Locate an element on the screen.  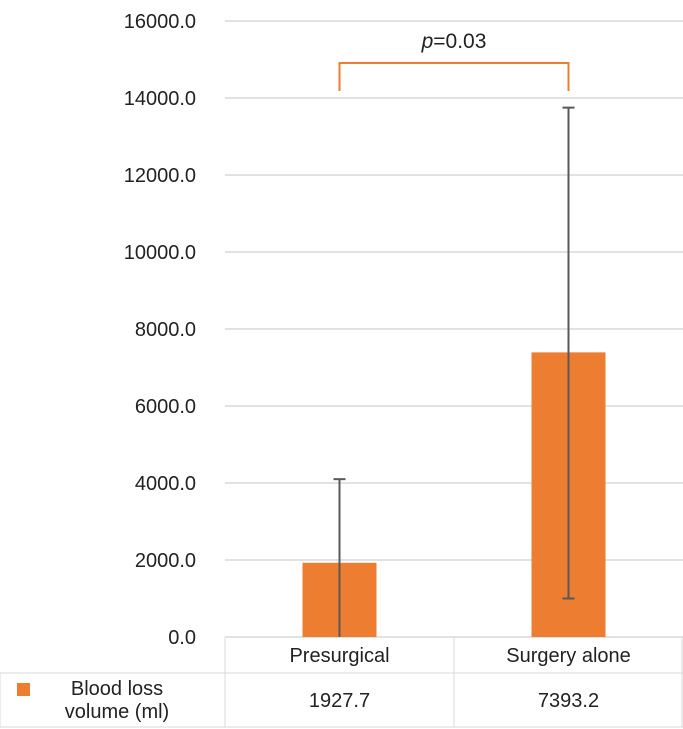
data-value-label: 7393.2 is located at coordinates (568, 701).